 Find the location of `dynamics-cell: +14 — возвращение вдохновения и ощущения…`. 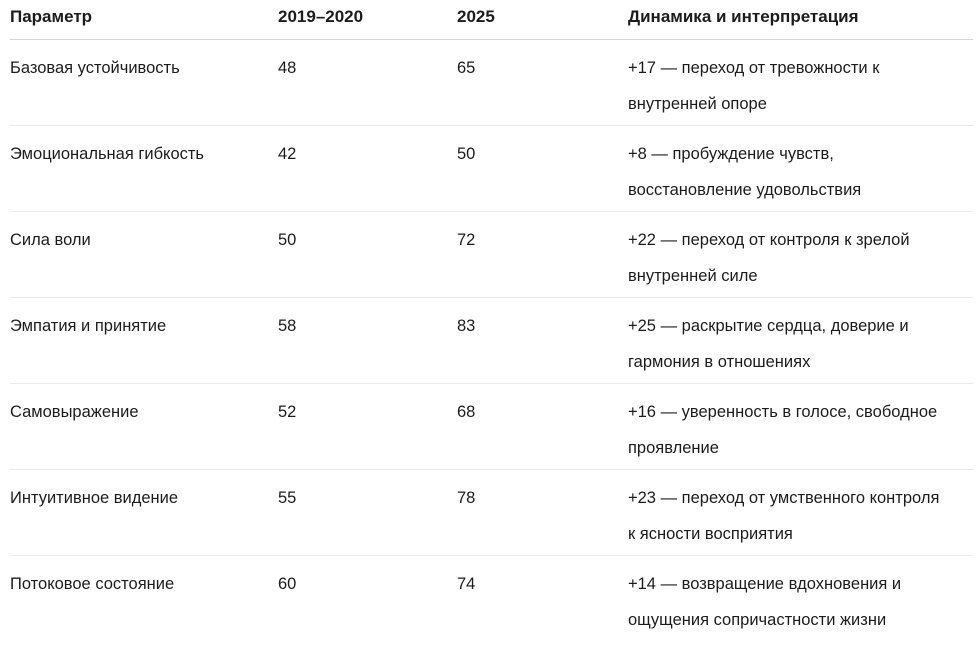

dynamics-cell: +14 — возвращение вдохновения и ощущения… is located at coordinates (765, 602).